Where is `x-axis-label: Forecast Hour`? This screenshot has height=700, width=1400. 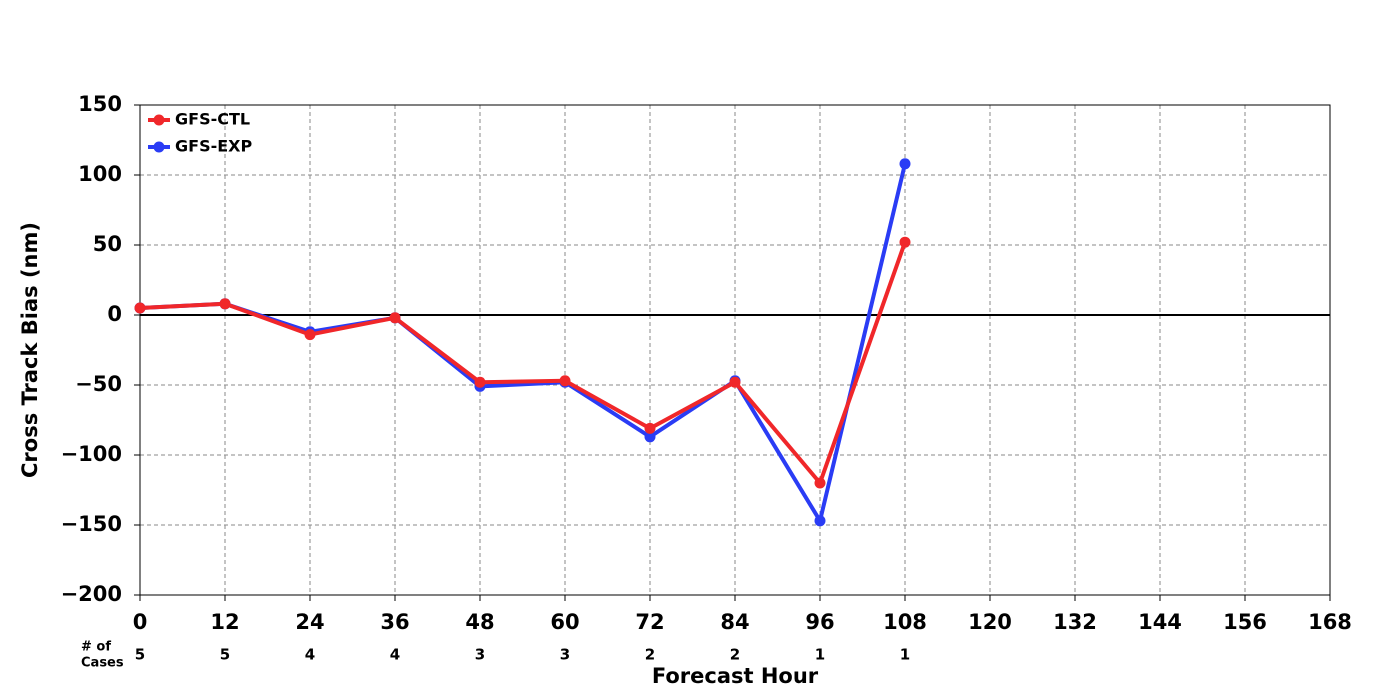
x-axis-label: Forecast Hour is located at coordinates (735, 676).